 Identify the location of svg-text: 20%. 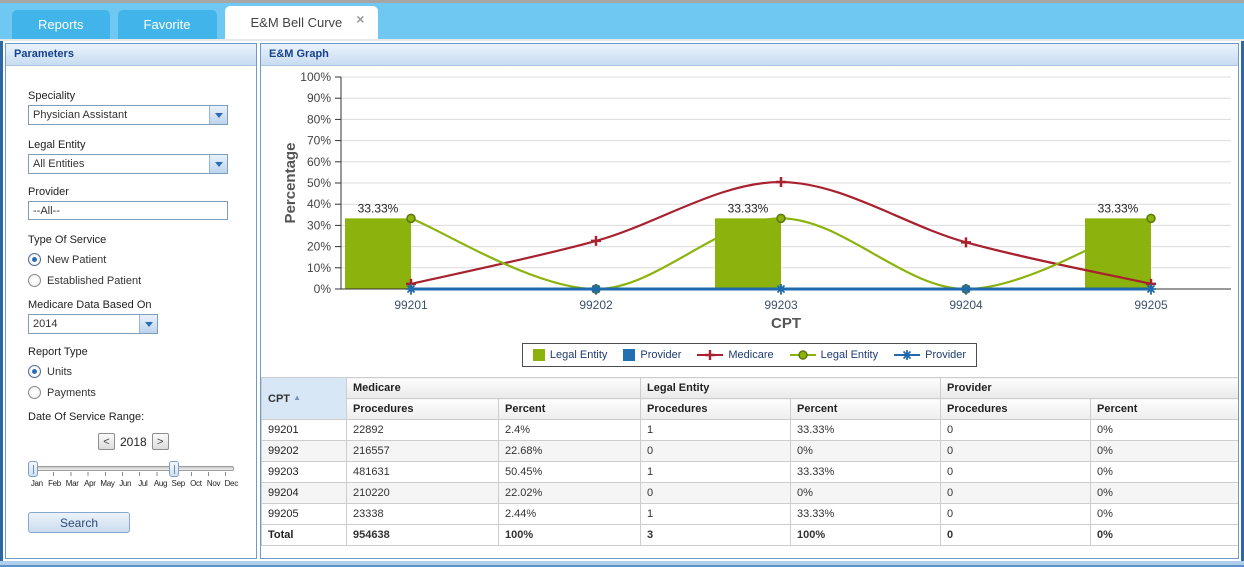
(319, 247).